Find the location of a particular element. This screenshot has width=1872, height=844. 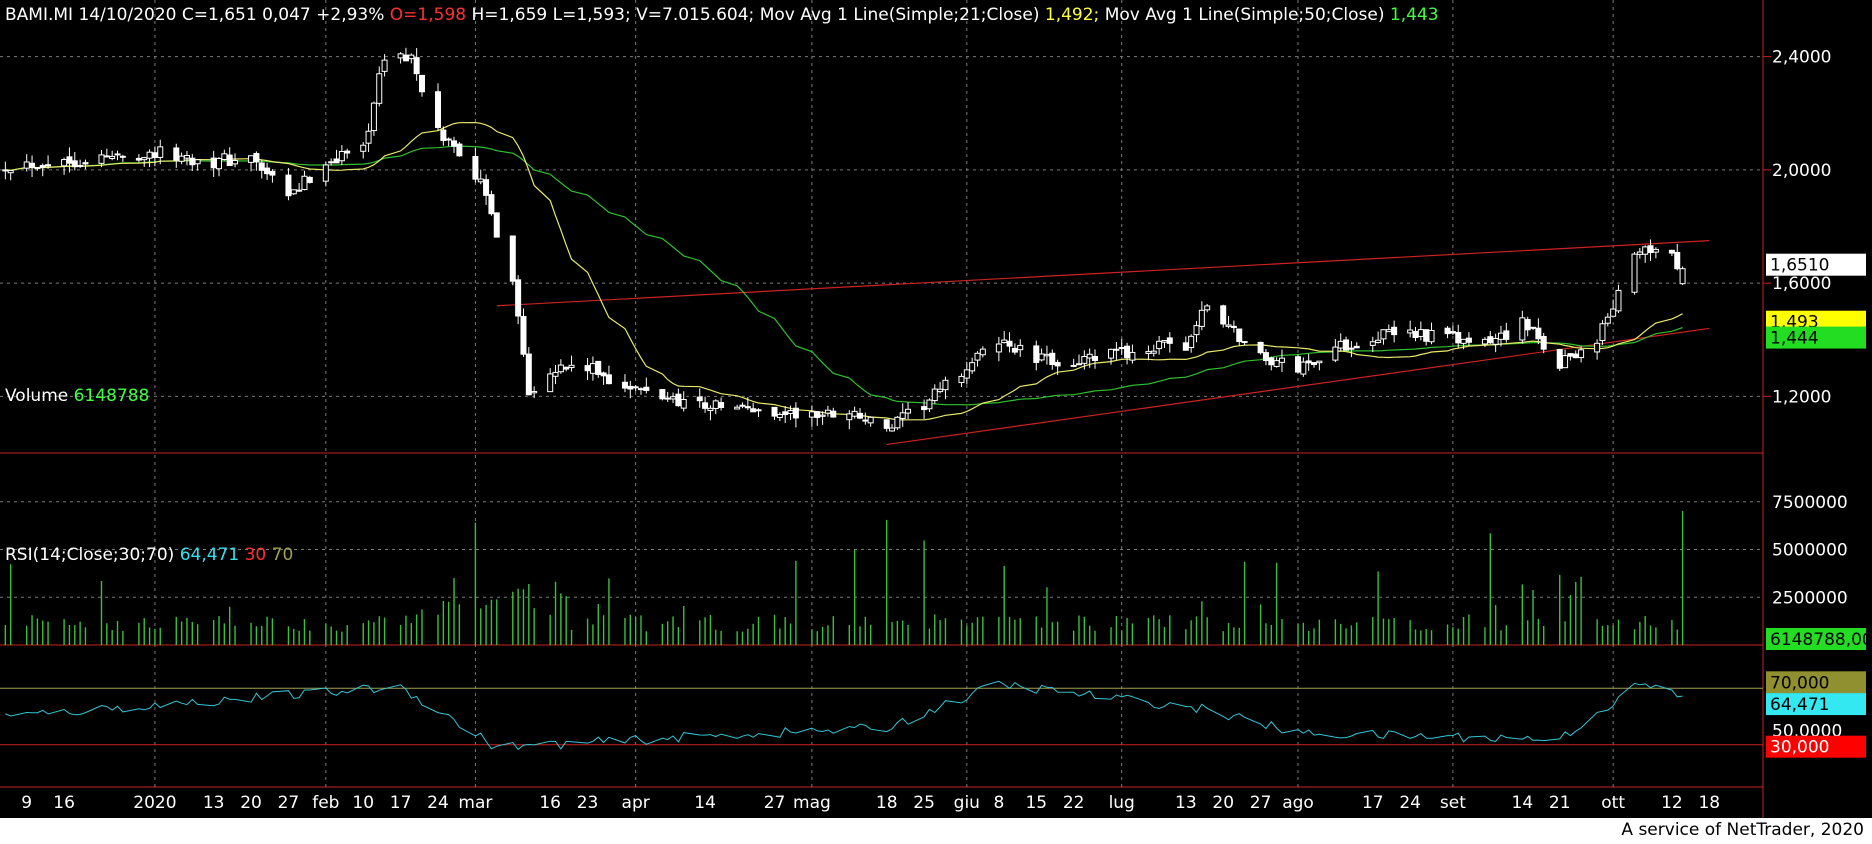

volume-header: Volume 6148788 is located at coordinates (77, 396).